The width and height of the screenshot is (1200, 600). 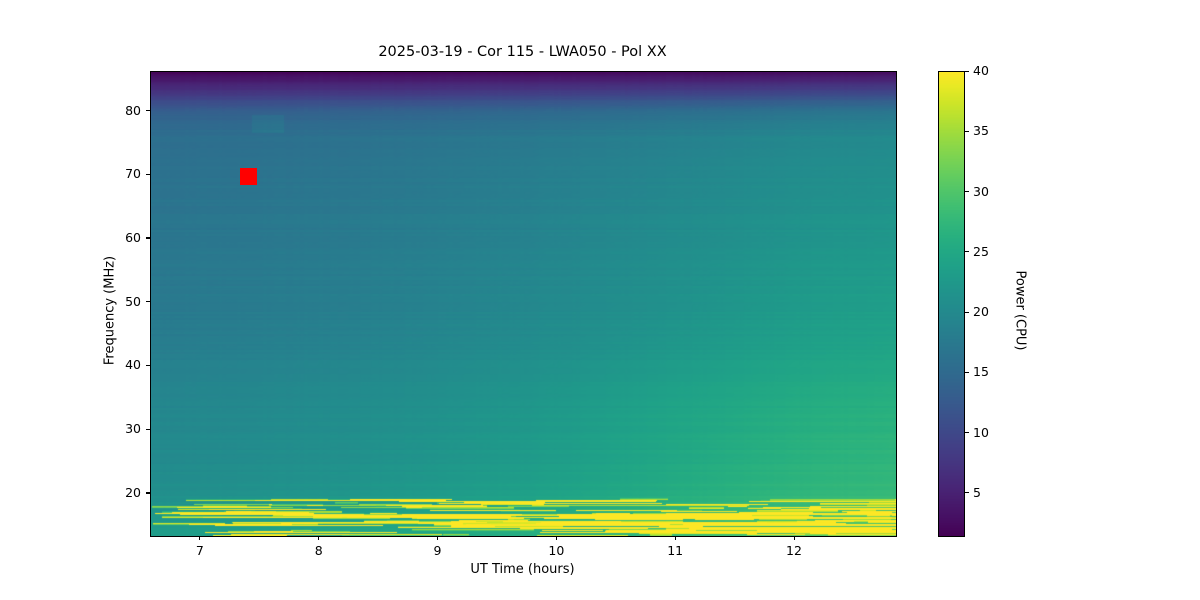 What do you see at coordinates (1020, 310) in the screenshot?
I see `colorbar-label: Power (CPU)` at bounding box center [1020, 310].